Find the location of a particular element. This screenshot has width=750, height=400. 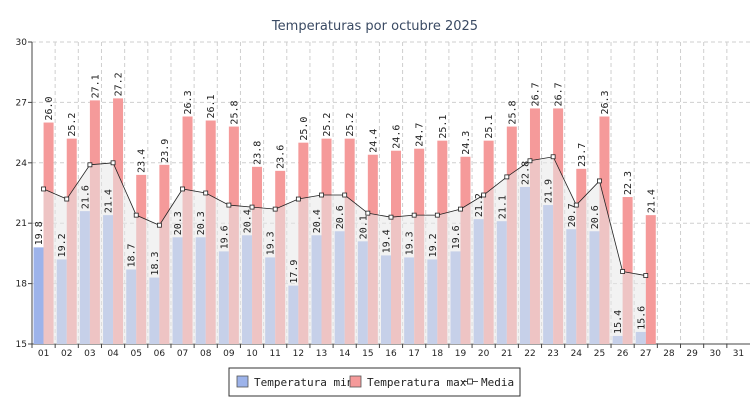

legend: Temperatura min Temperatura max Media is located at coordinates (374, 382).